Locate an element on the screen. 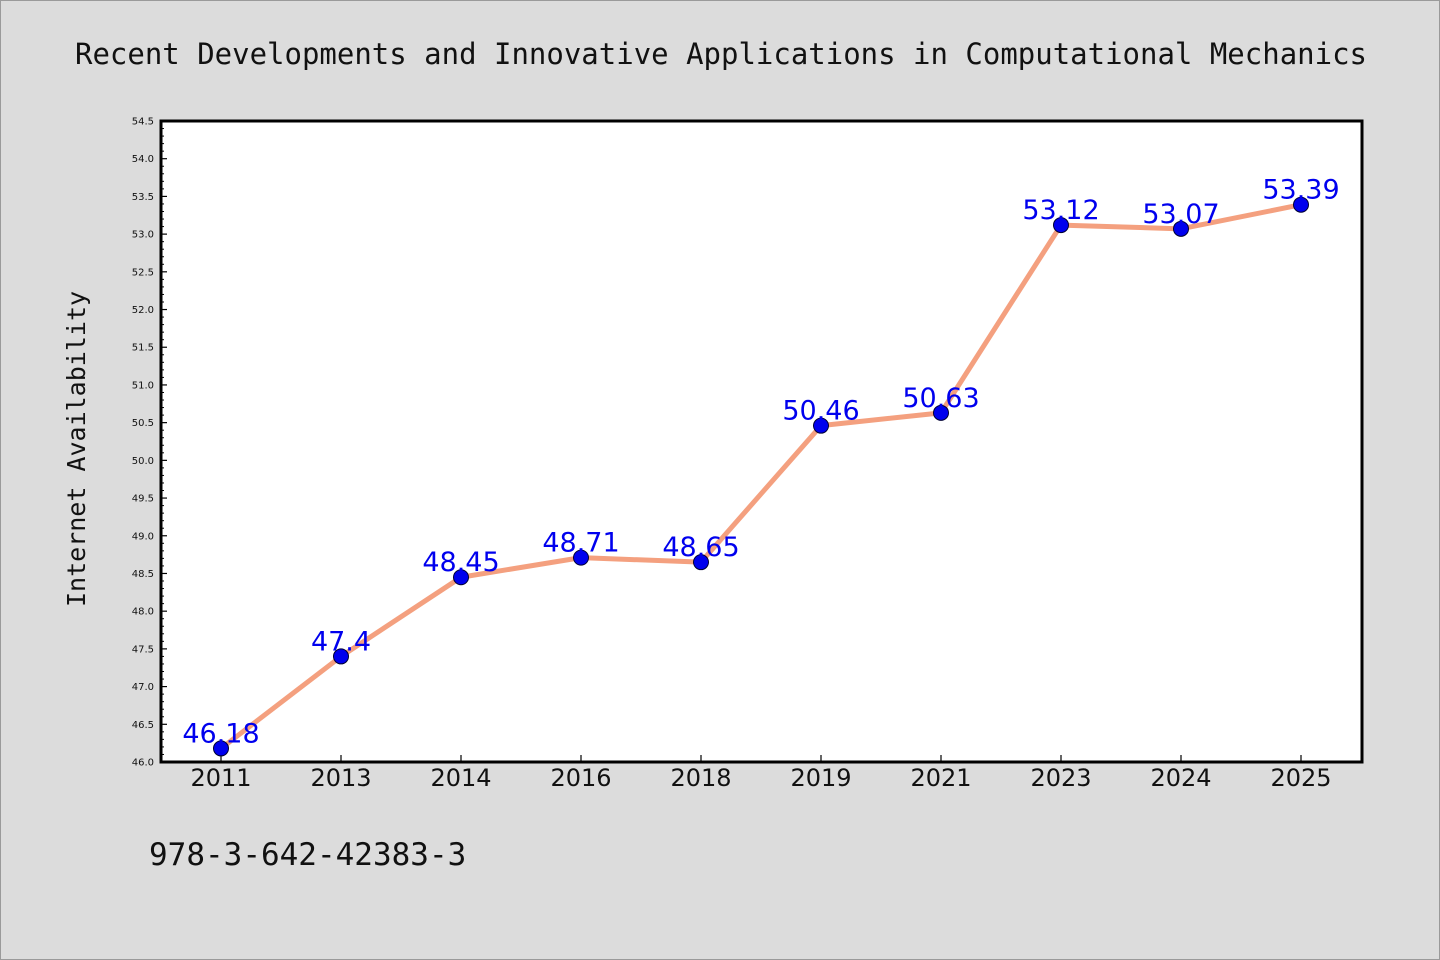  y-tick-label: 53.5 is located at coordinates (143, 197).